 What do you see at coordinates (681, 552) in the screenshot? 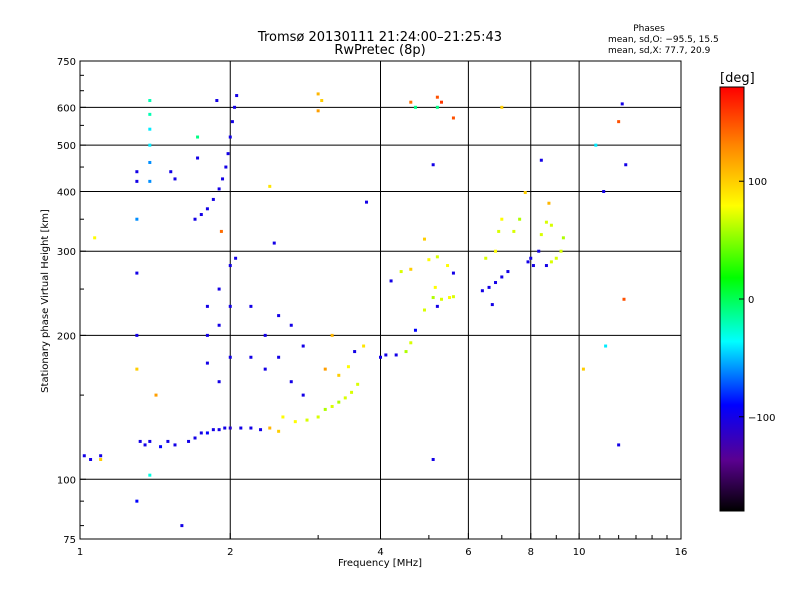
I see `x-tick-label: 16` at bounding box center [681, 552].